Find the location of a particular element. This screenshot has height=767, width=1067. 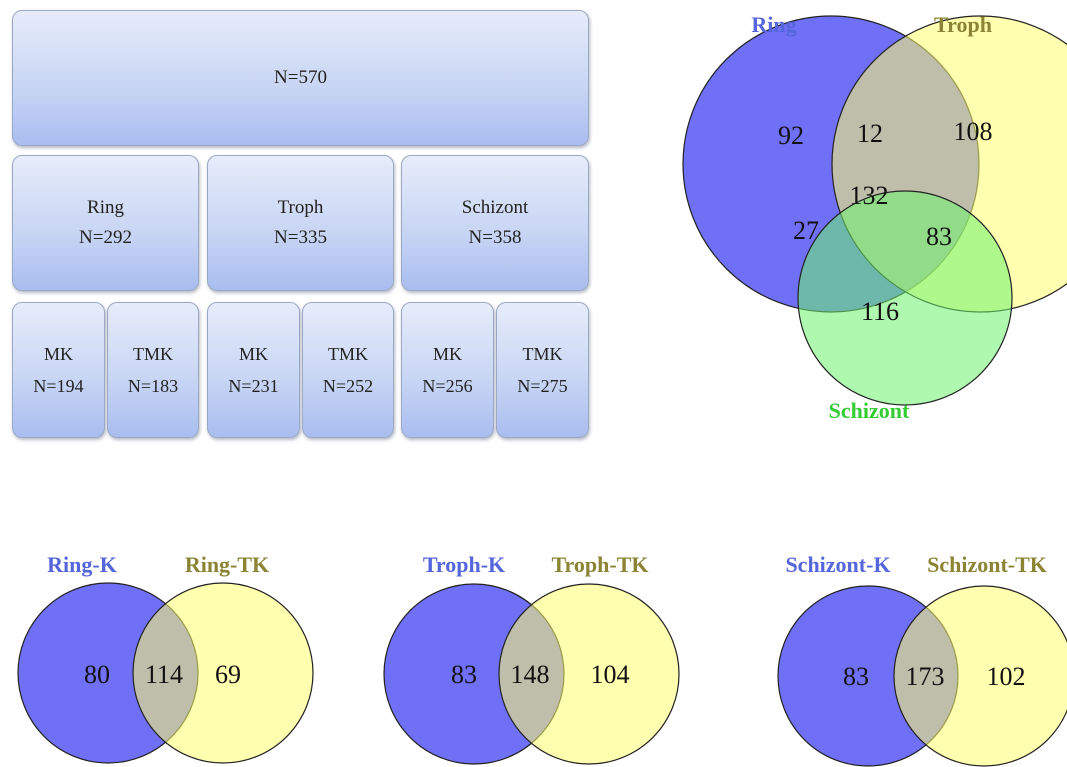

venn2-ring: Ring-K Ring-TK 80 114 69 is located at coordinates (165, 658).